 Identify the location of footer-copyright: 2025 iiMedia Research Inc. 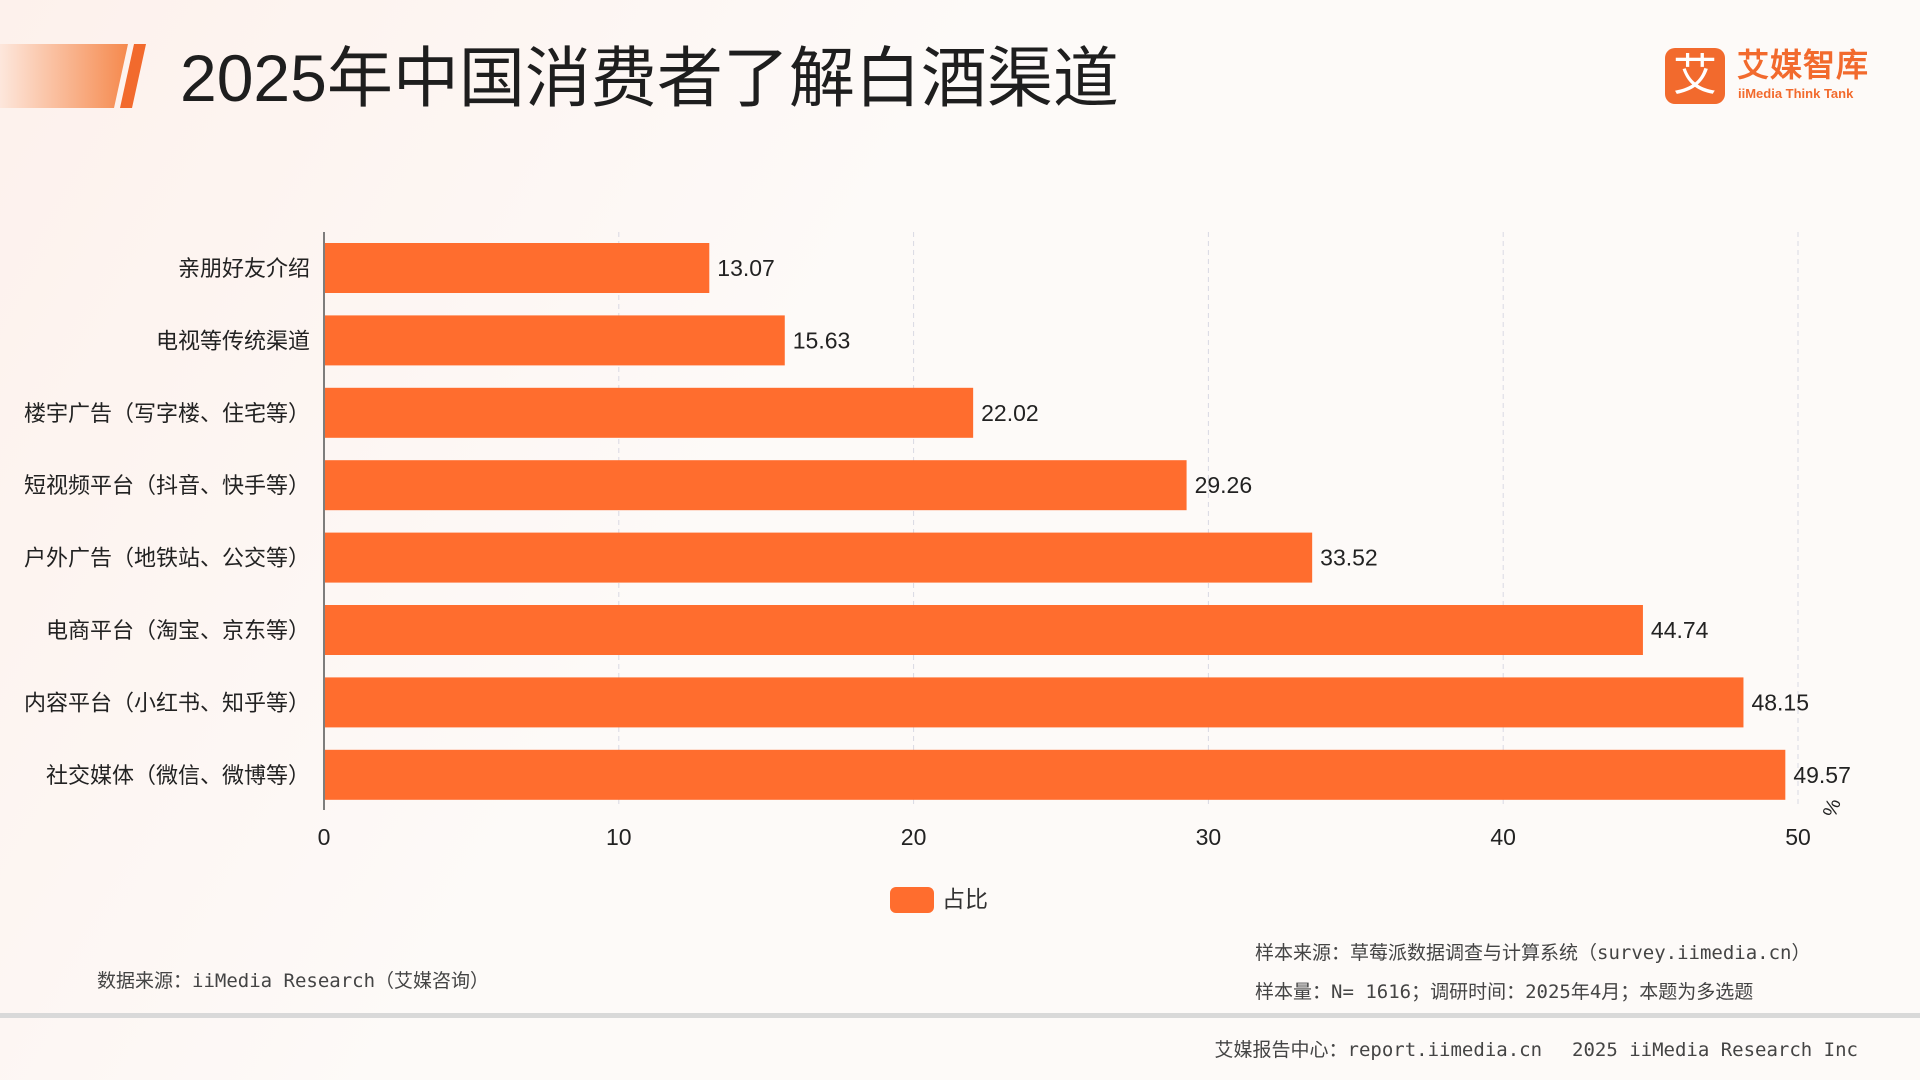
(1715, 1050).